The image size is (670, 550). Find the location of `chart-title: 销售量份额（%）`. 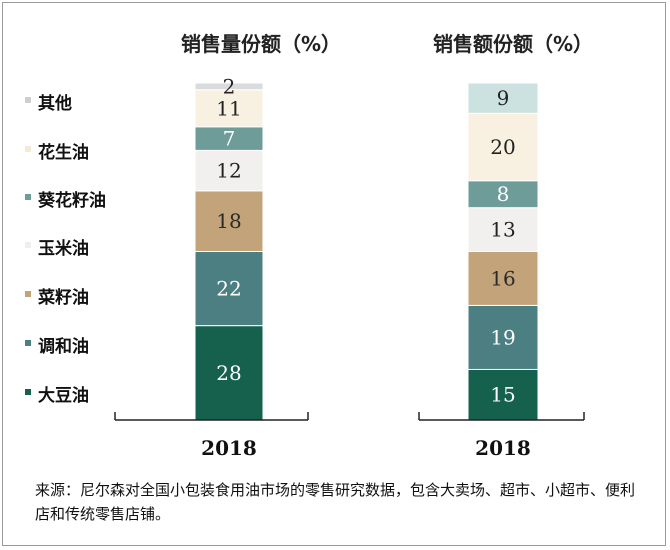

chart-title: 销售量份额（%） is located at coordinates (261, 44).